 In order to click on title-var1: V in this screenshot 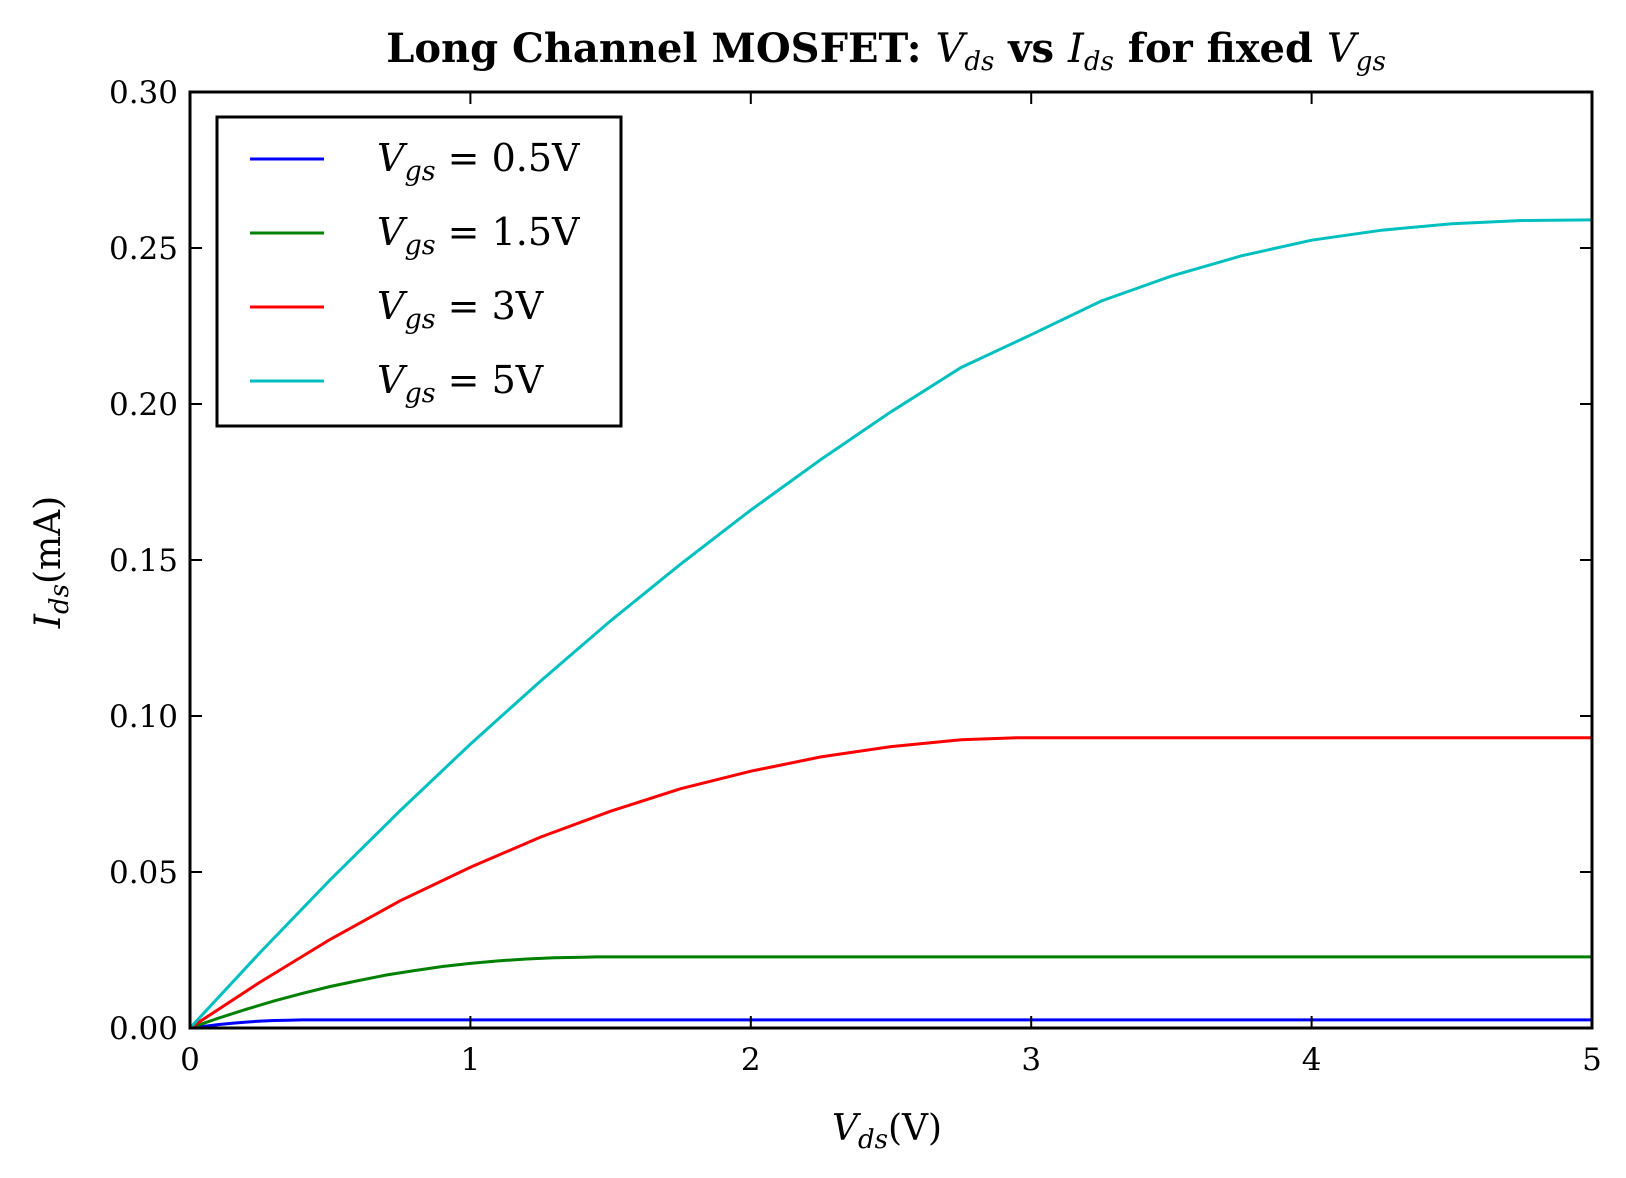, I will do `click(951, 49)`.